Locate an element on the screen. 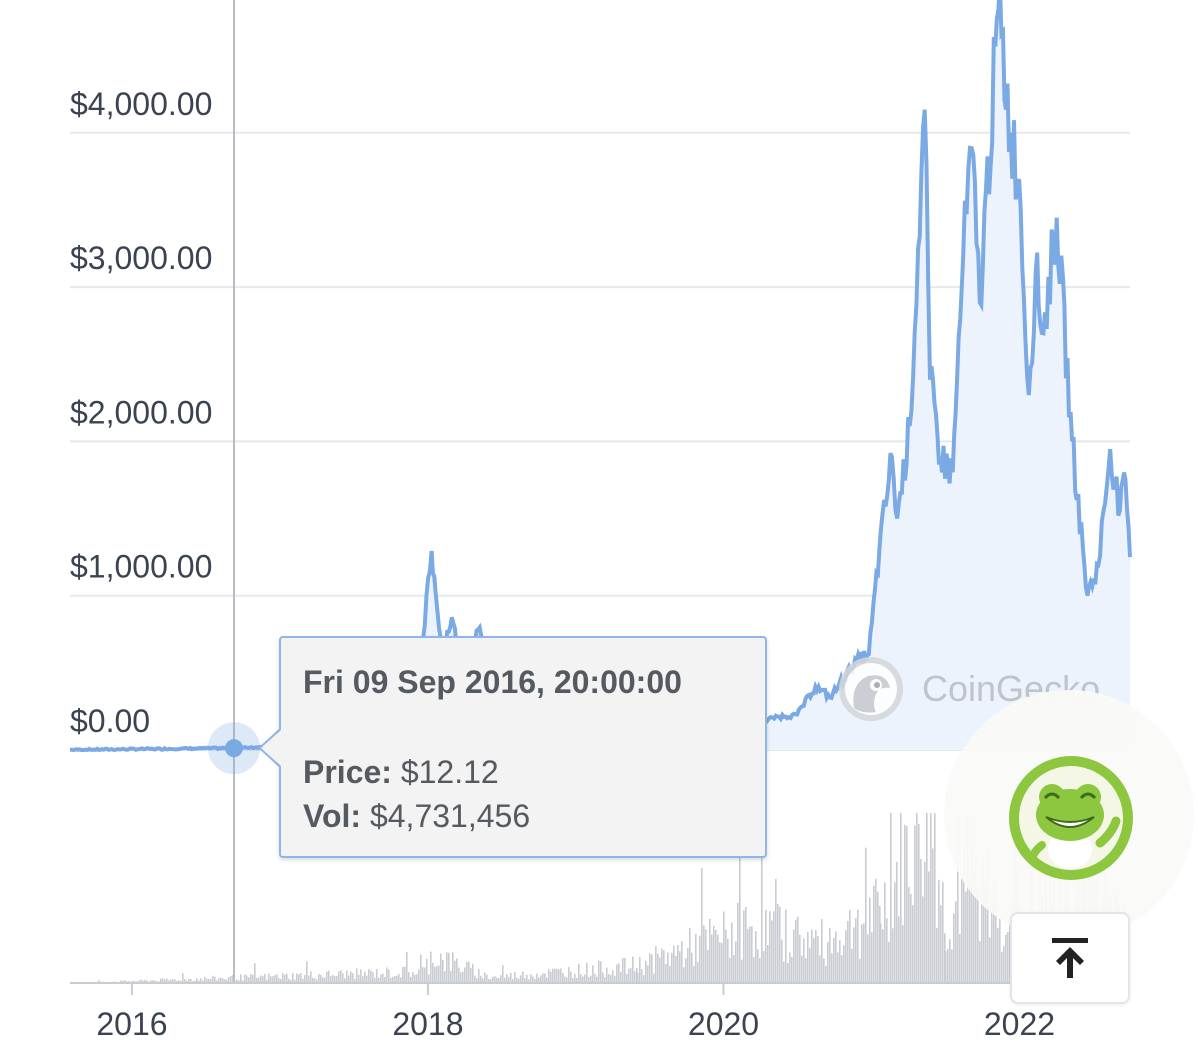 The width and height of the screenshot is (1200, 1060). scroll-to-top-button is located at coordinates (1070, 958).